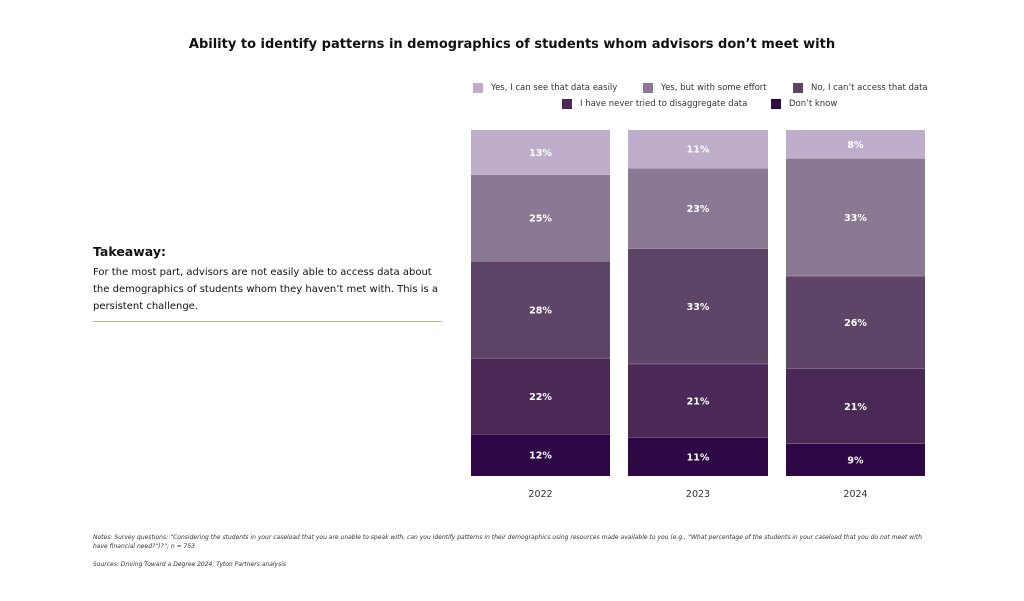 This screenshot has width=1024, height=601. I want to click on data-label-2024-4: 9%, so click(855, 460).